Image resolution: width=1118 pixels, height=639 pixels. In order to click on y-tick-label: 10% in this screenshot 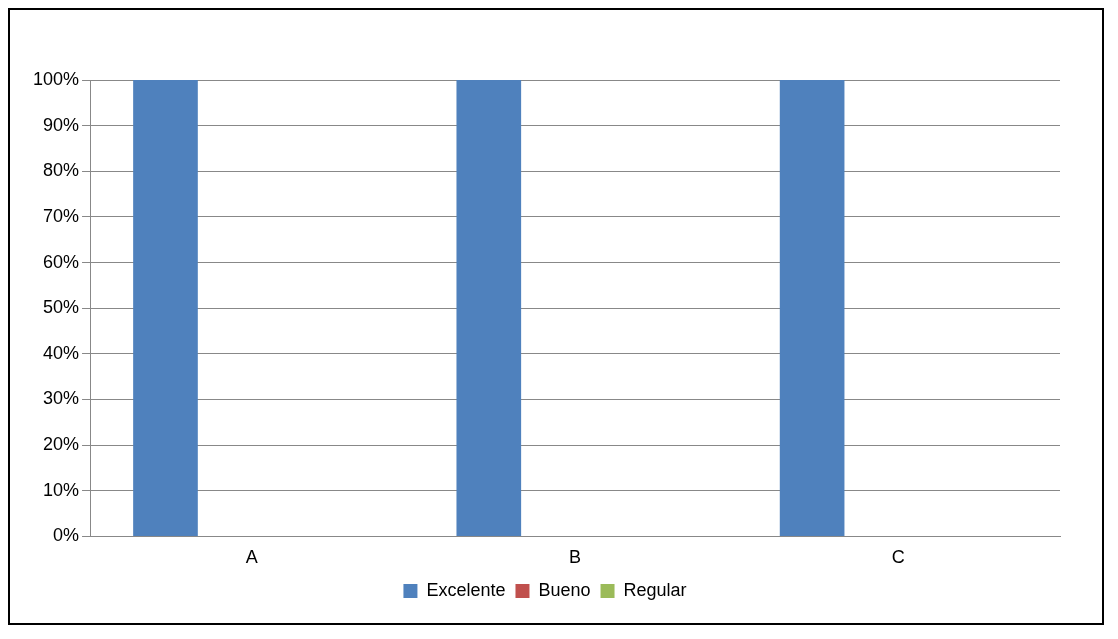, I will do `click(61, 489)`.